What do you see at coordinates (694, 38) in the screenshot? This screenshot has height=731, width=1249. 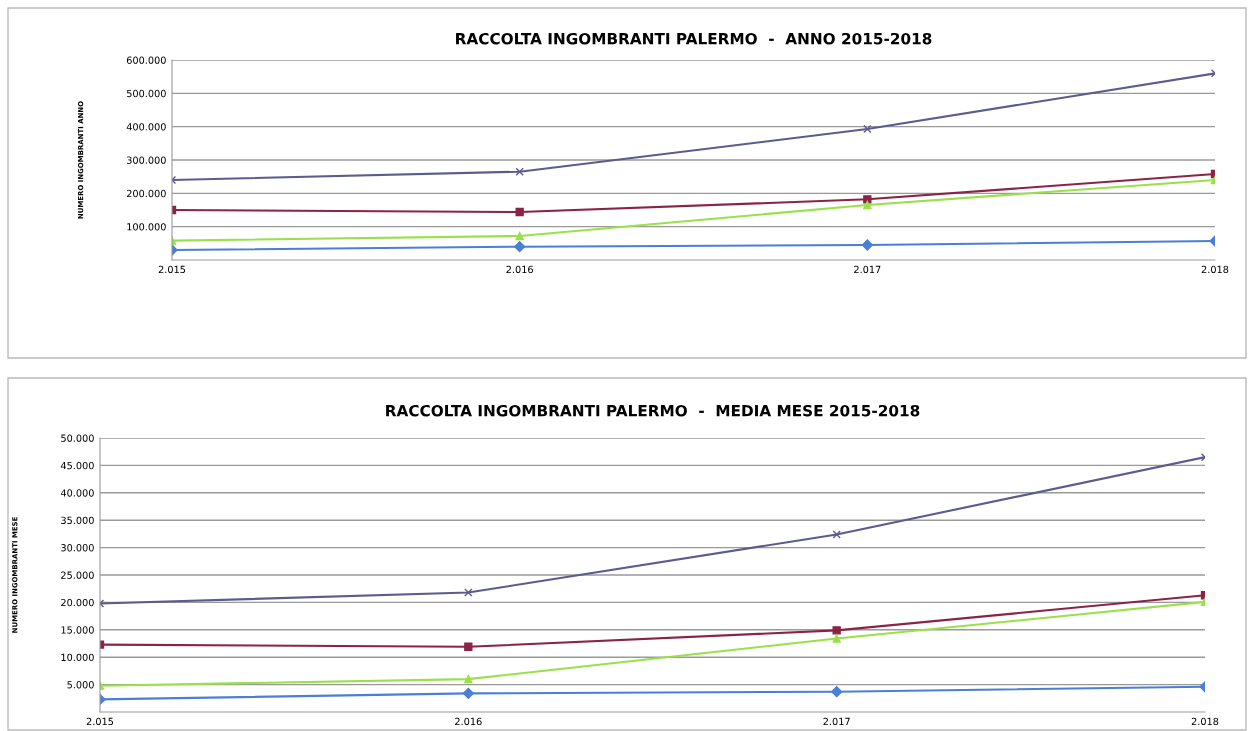 I see `chart-title: RACCOLTA INGOMBRANTI PALERMO - ANNO 2015-2018` at bounding box center [694, 38].